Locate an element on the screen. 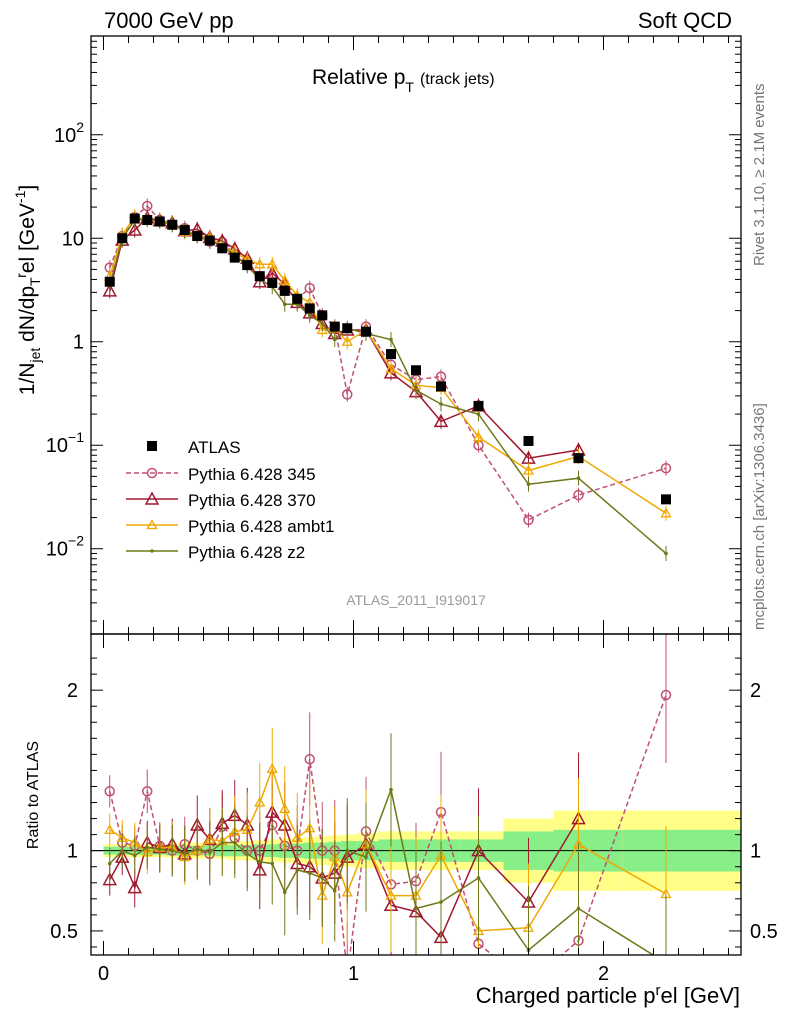 The width and height of the screenshot is (786, 1024). plot-title-sub: T is located at coordinates (409, 87).